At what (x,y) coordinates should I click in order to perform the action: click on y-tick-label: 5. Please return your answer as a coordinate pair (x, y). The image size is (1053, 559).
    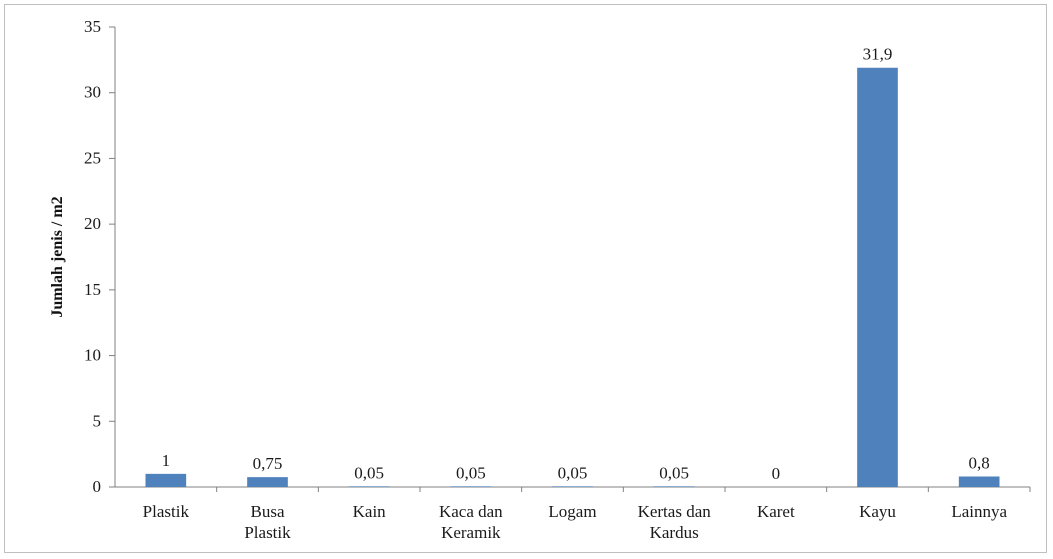
    Looking at the image, I should click on (97, 420).